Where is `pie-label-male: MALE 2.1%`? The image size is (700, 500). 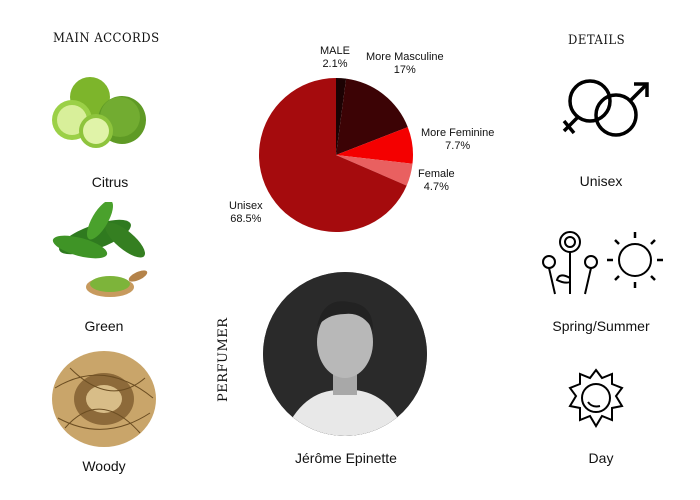
pie-label-male: MALE 2.1% is located at coordinates (335, 58).